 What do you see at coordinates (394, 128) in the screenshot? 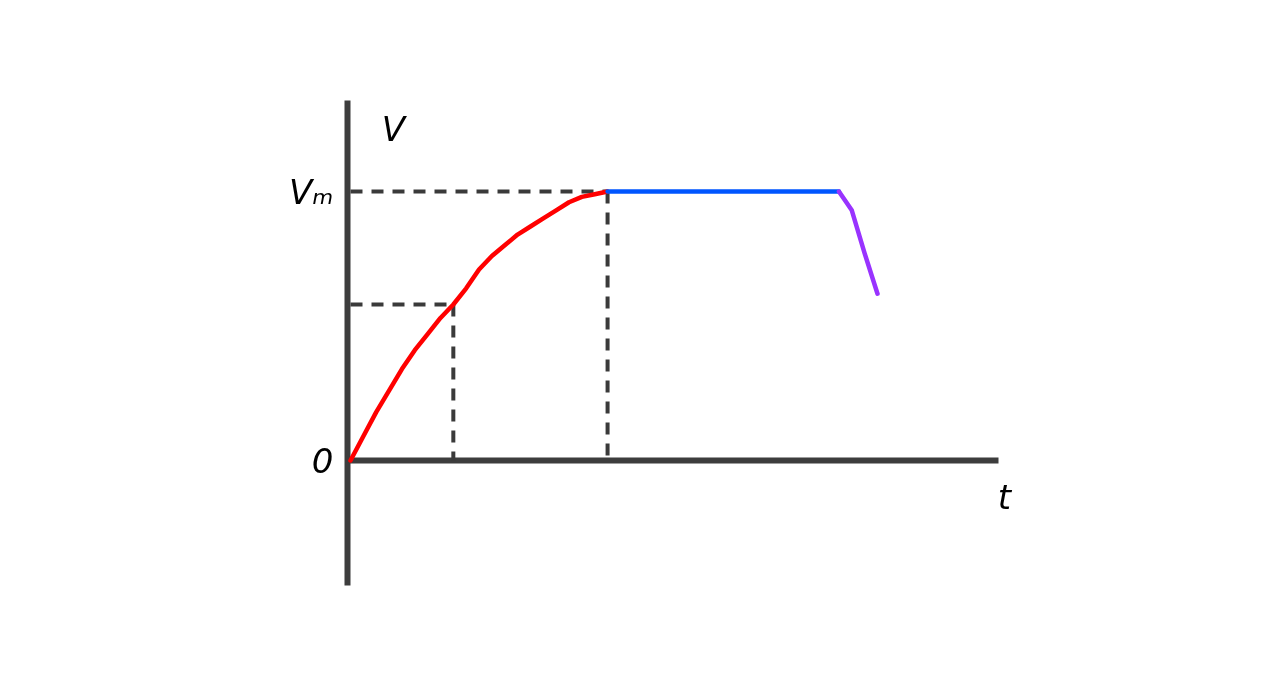
I see `y-axis-title: V` at bounding box center [394, 128].